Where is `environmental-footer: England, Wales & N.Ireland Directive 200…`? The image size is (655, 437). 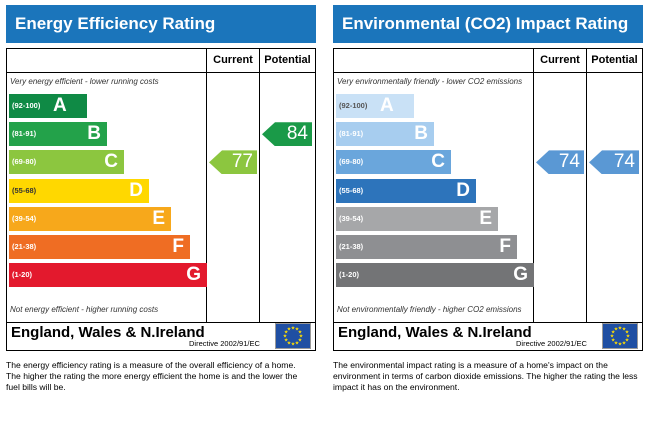 environmental-footer: England, Wales & N.Ireland Directive 200… is located at coordinates (488, 336).